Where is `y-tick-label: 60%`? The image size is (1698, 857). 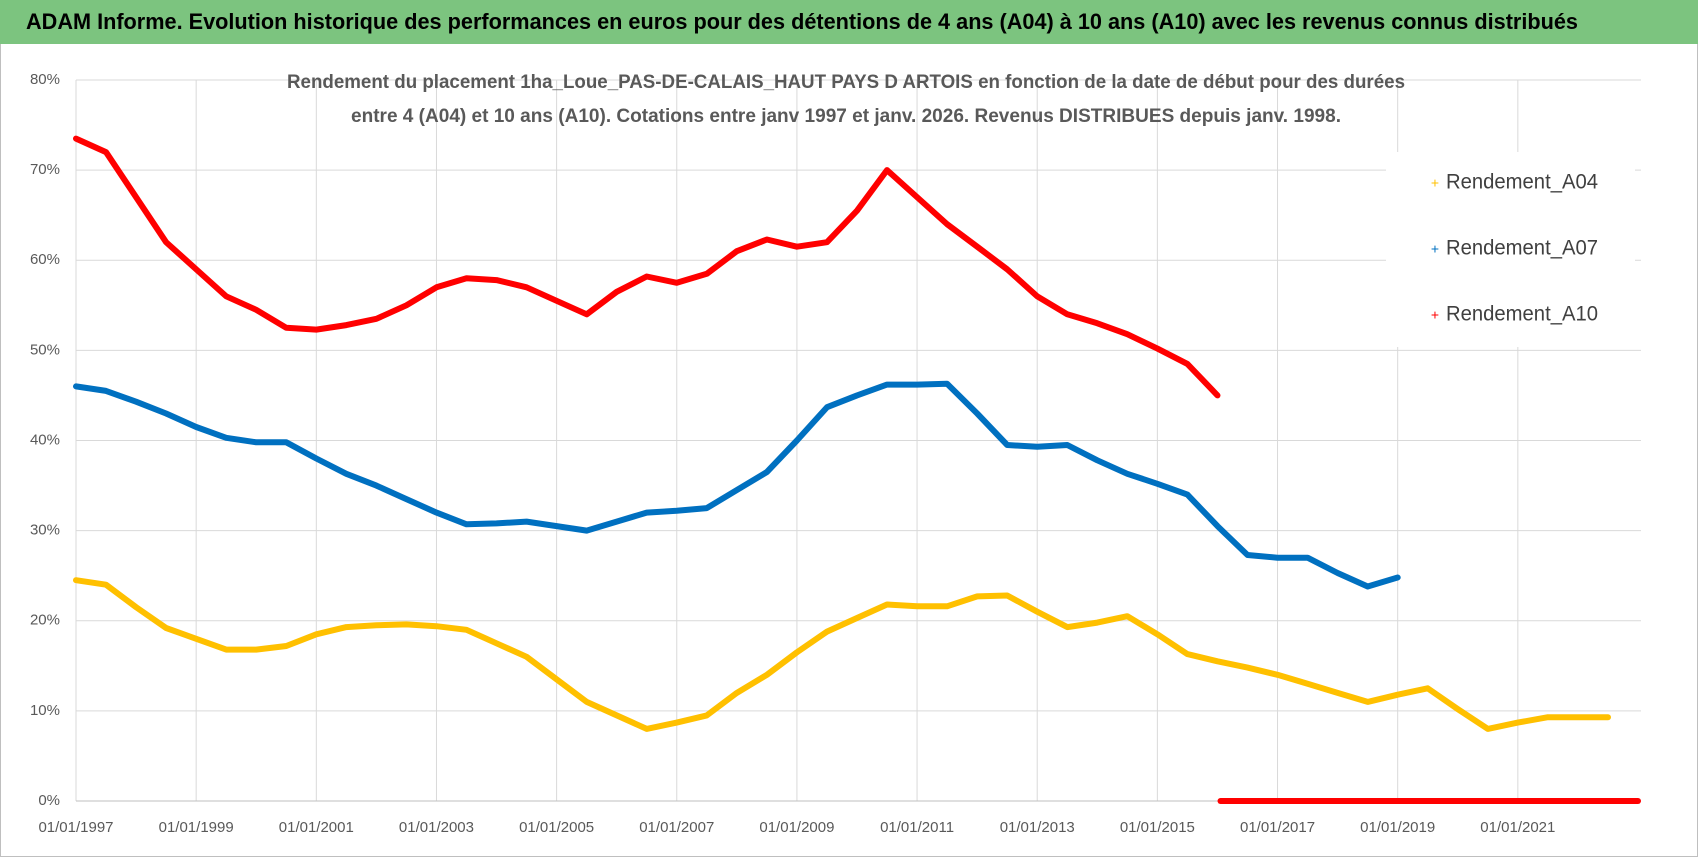
y-tick-label: 60% is located at coordinates (45, 259).